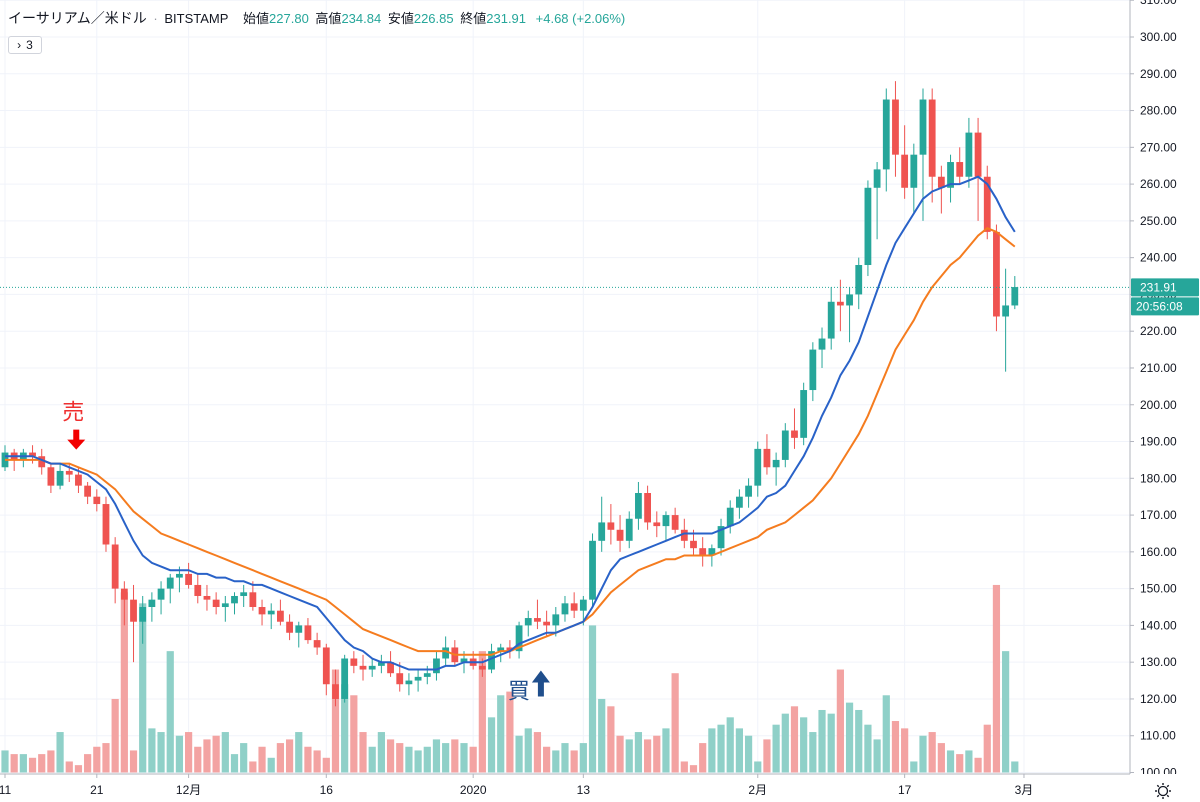 The image size is (1200, 802). Describe the element at coordinates (1158, 184) in the screenshot. I see `price-tick-label: 260.00` at that location.